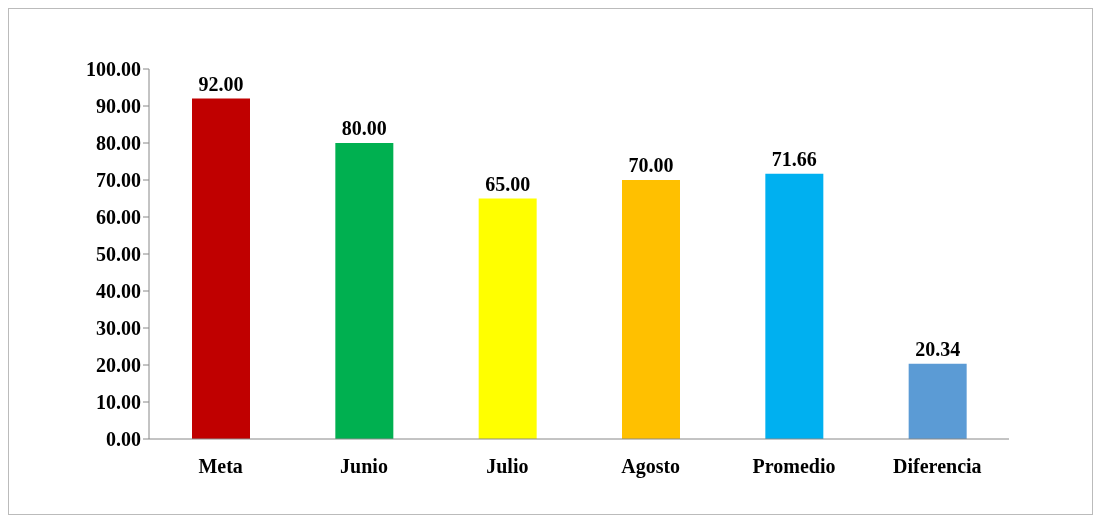  Describe the element at coordinates (118, 254) in the screenshot. I see `y-tick-label: 50.00` at that location.